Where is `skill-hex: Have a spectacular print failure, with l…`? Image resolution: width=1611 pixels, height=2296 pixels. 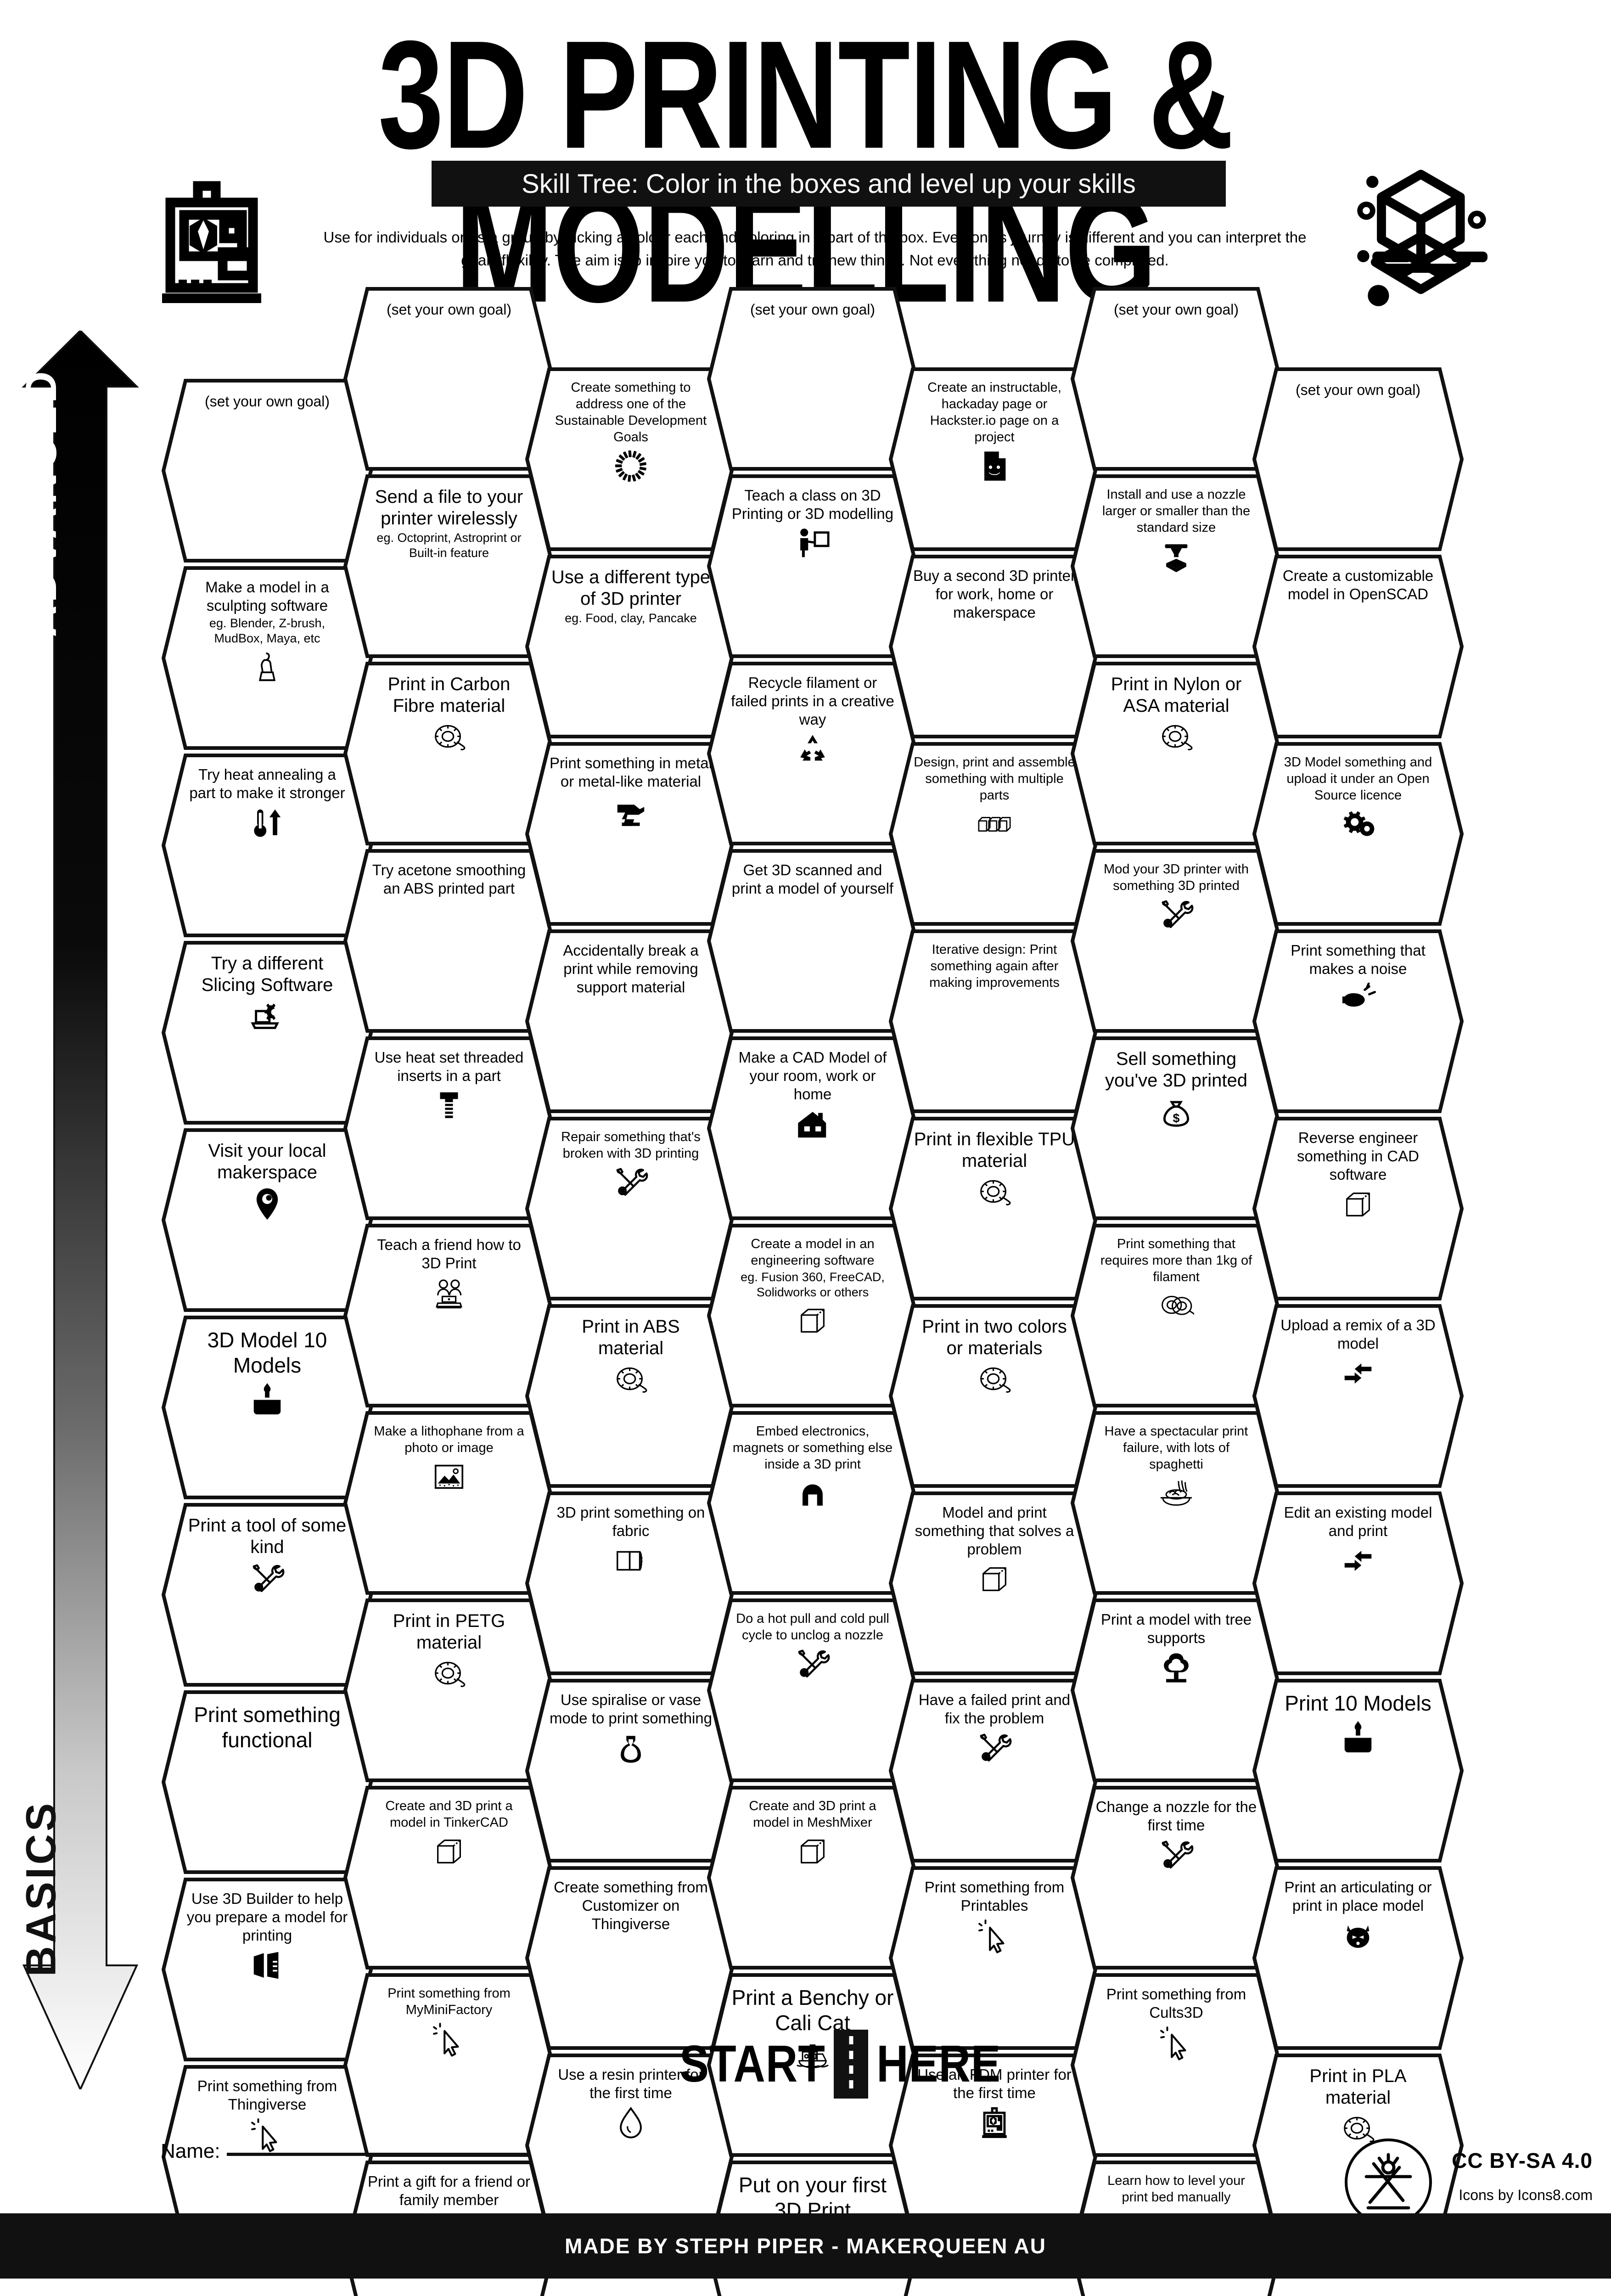
skill-hex: Have a spectacular print failure, with l… is located at coordinates (1176, 1503).